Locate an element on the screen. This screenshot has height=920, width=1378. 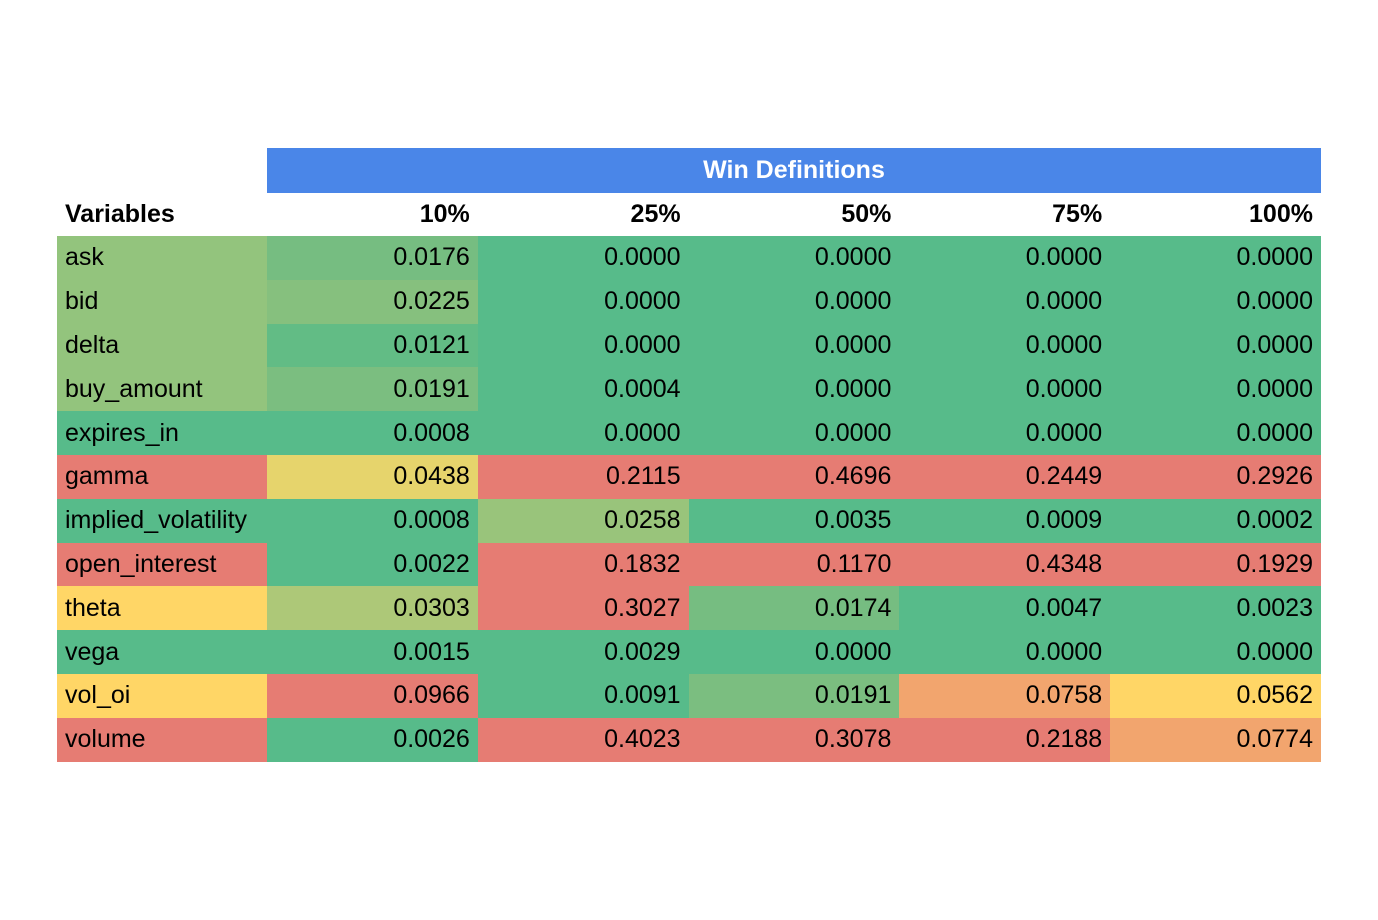
variable-name-cell: implied_volatility is located at coordinates (162, 520).